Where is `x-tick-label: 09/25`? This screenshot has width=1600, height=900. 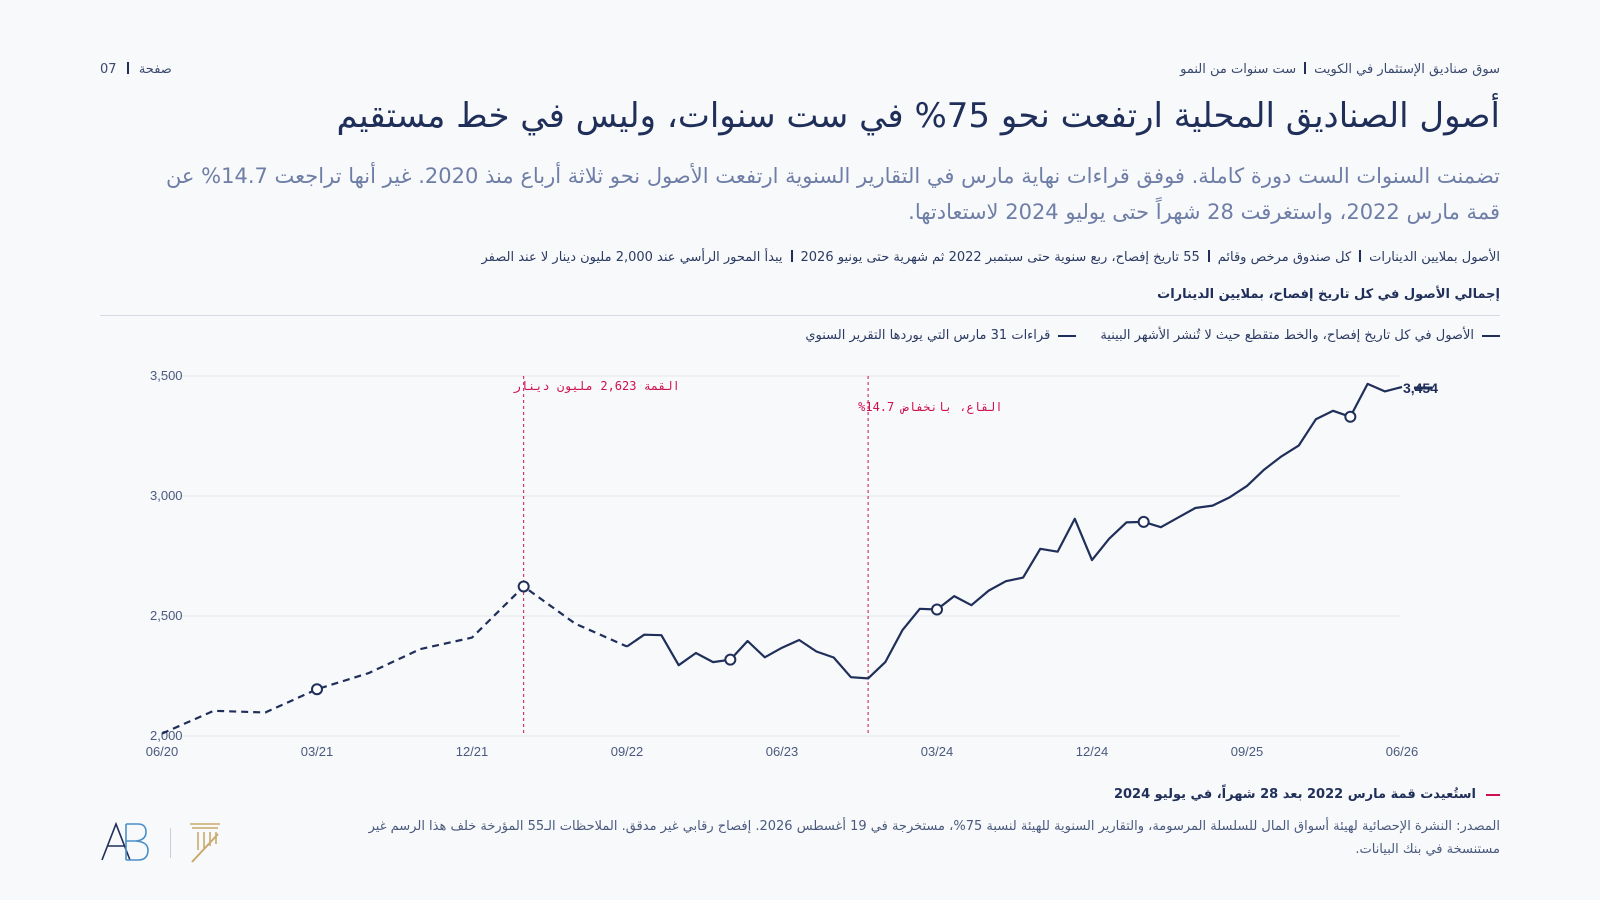
x-tick-label: 09/25 is located at coordinates (1247, 751).